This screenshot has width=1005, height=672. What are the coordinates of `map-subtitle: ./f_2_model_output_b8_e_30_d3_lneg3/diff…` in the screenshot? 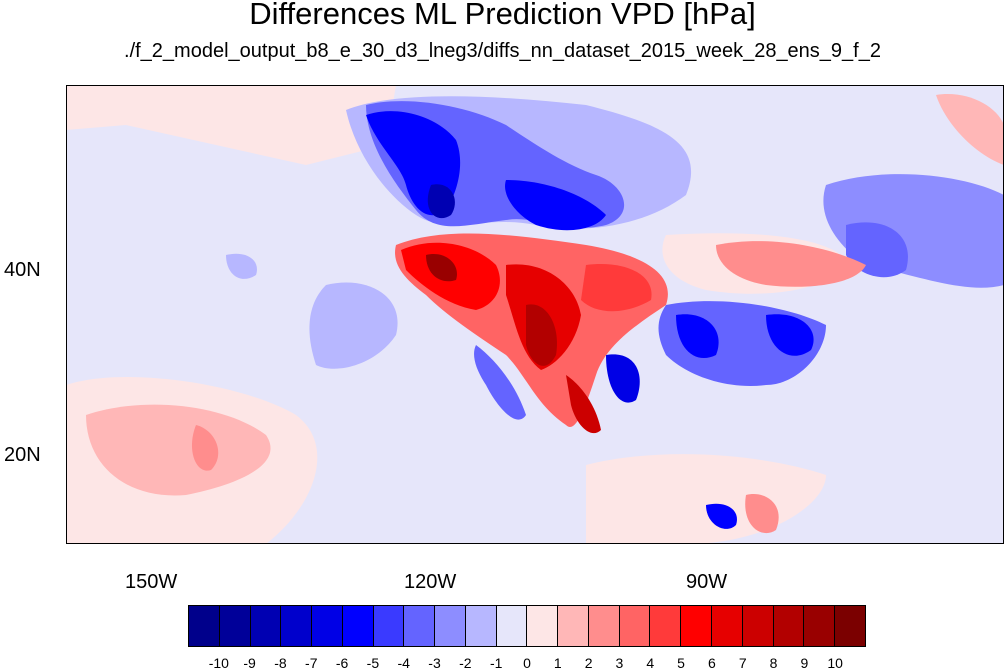 It's located at (502, 51).